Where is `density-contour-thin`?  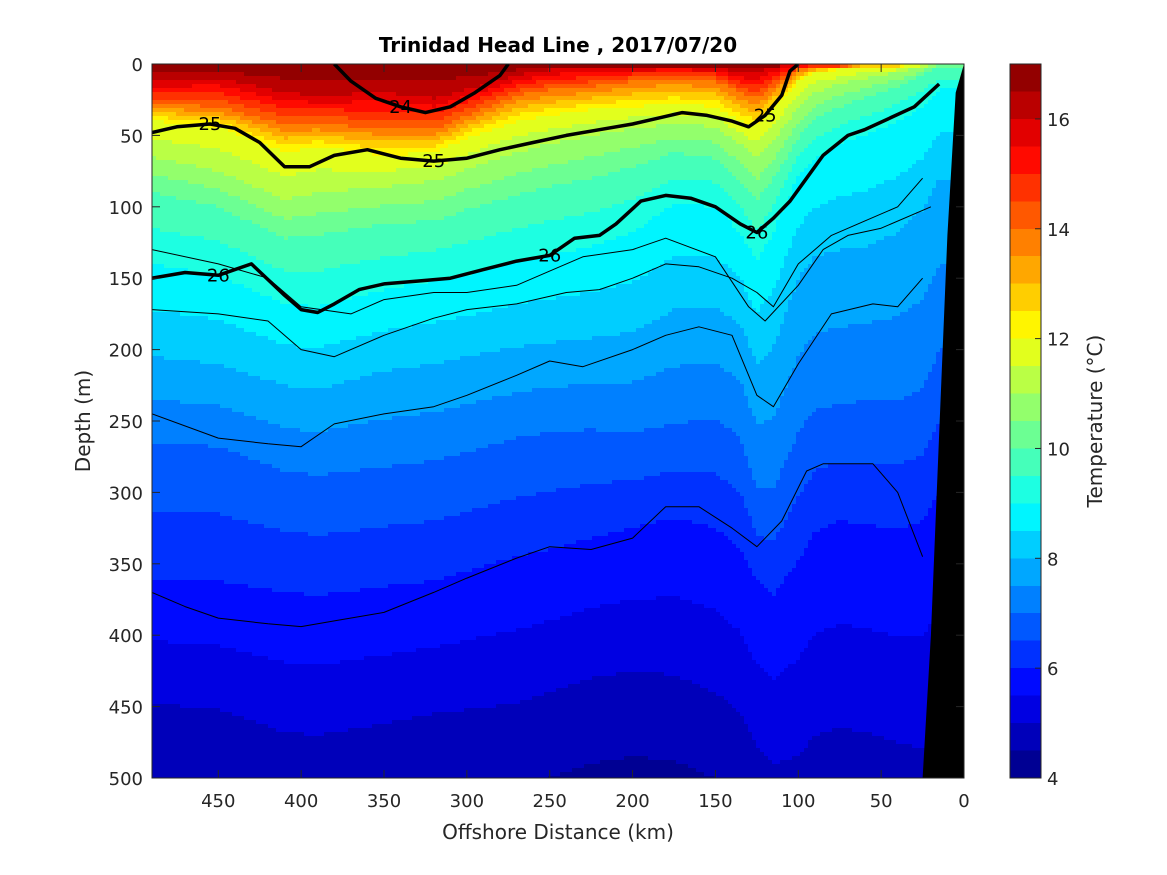 density-contour-thin is located at coordinates (542, 264).